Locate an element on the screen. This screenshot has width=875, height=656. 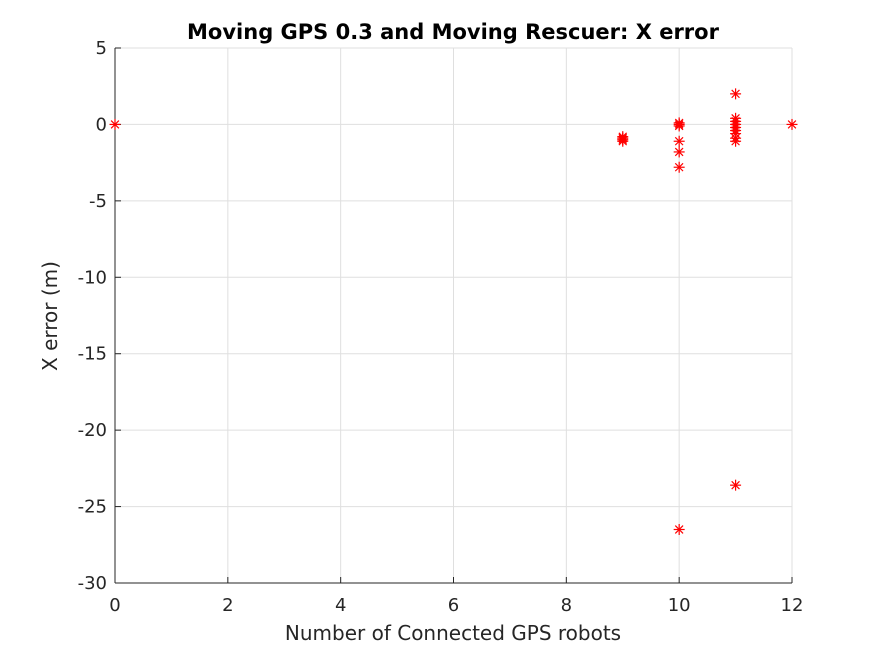
x-axis-label: Number of Connected GPS robots is located at coordinates (453, 633).